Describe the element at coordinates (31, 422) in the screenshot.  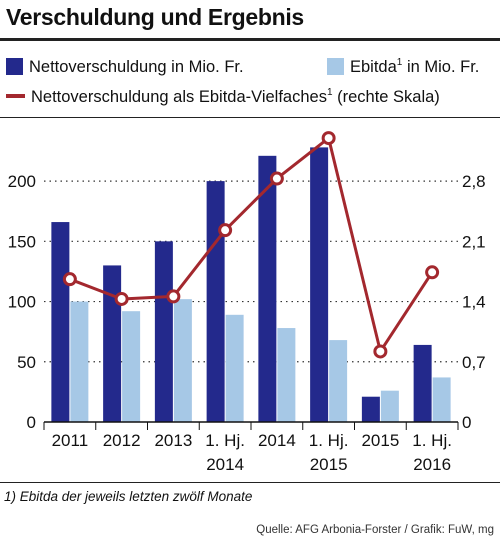
I see `y-left-tick-label: 0` at that location.